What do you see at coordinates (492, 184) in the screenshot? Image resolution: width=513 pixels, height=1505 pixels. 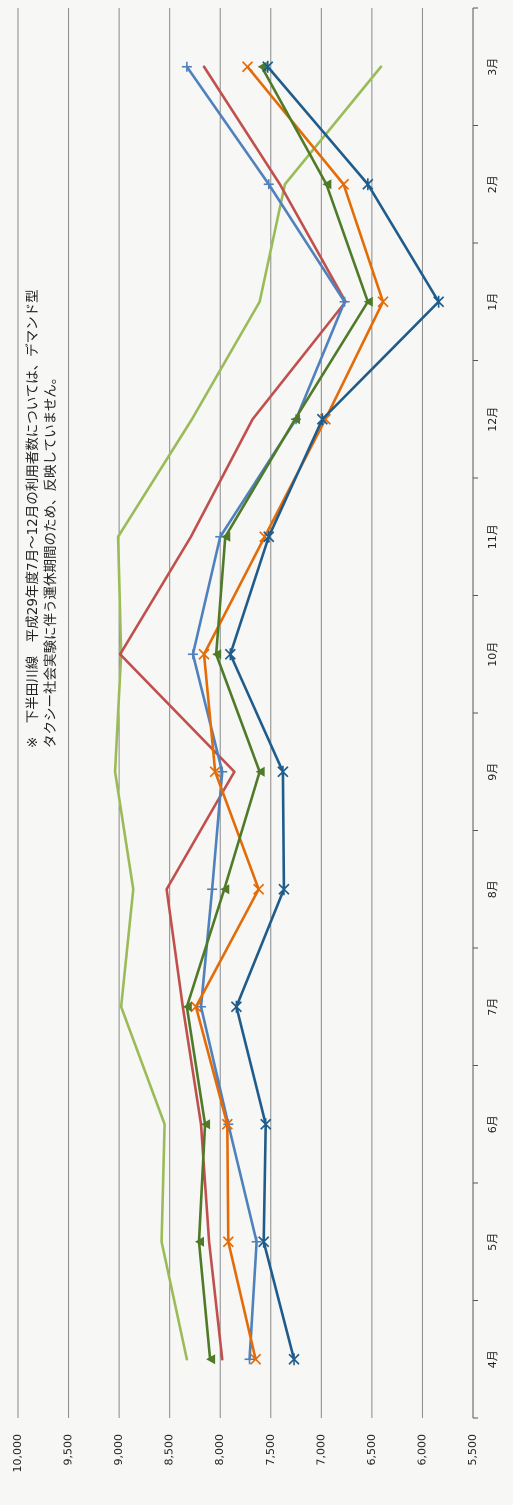 I see `x-tick-label: 2月` at bounding box center [492, 184].